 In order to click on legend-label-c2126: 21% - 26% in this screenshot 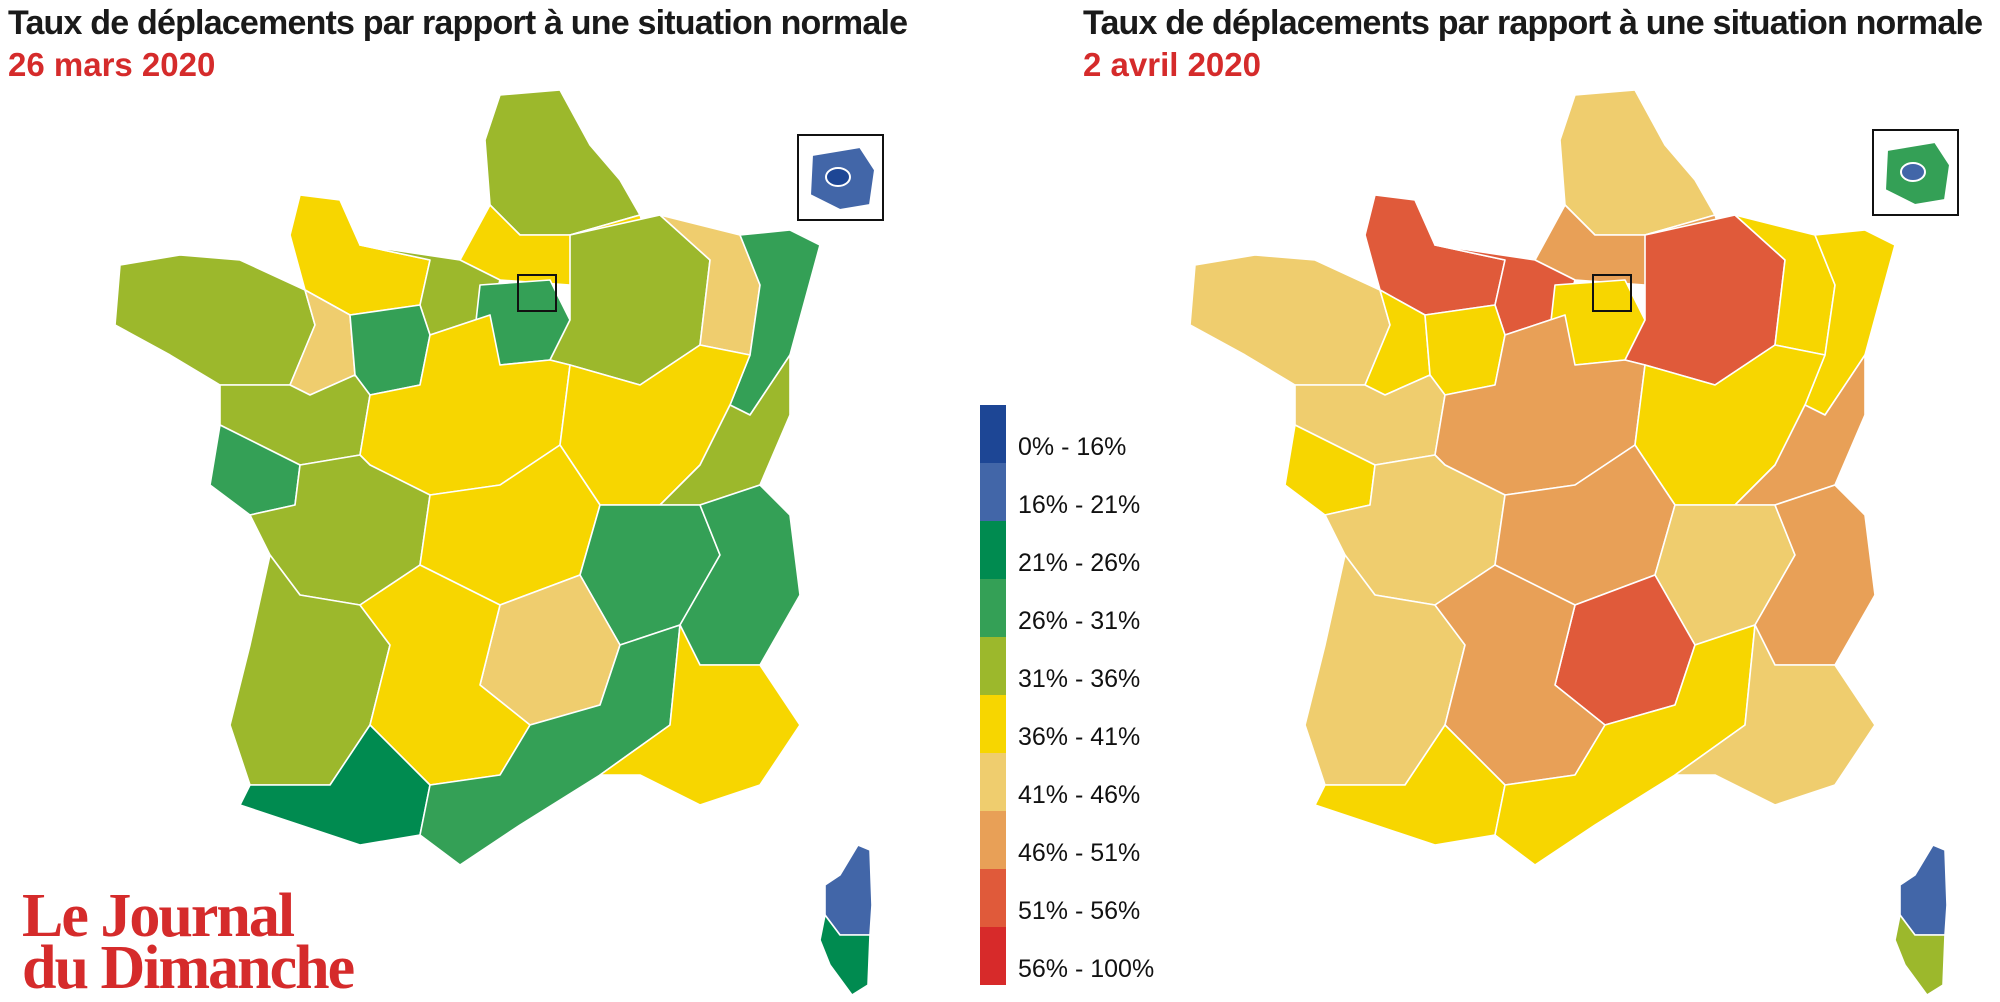, I will do `click(1079, 563)`.